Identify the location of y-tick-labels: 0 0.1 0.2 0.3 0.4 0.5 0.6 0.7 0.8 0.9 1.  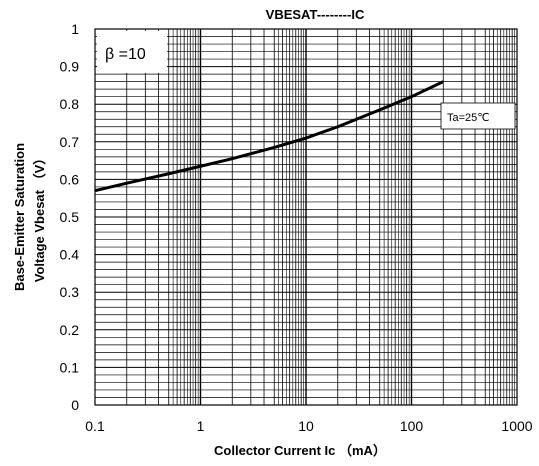
(70, 217).